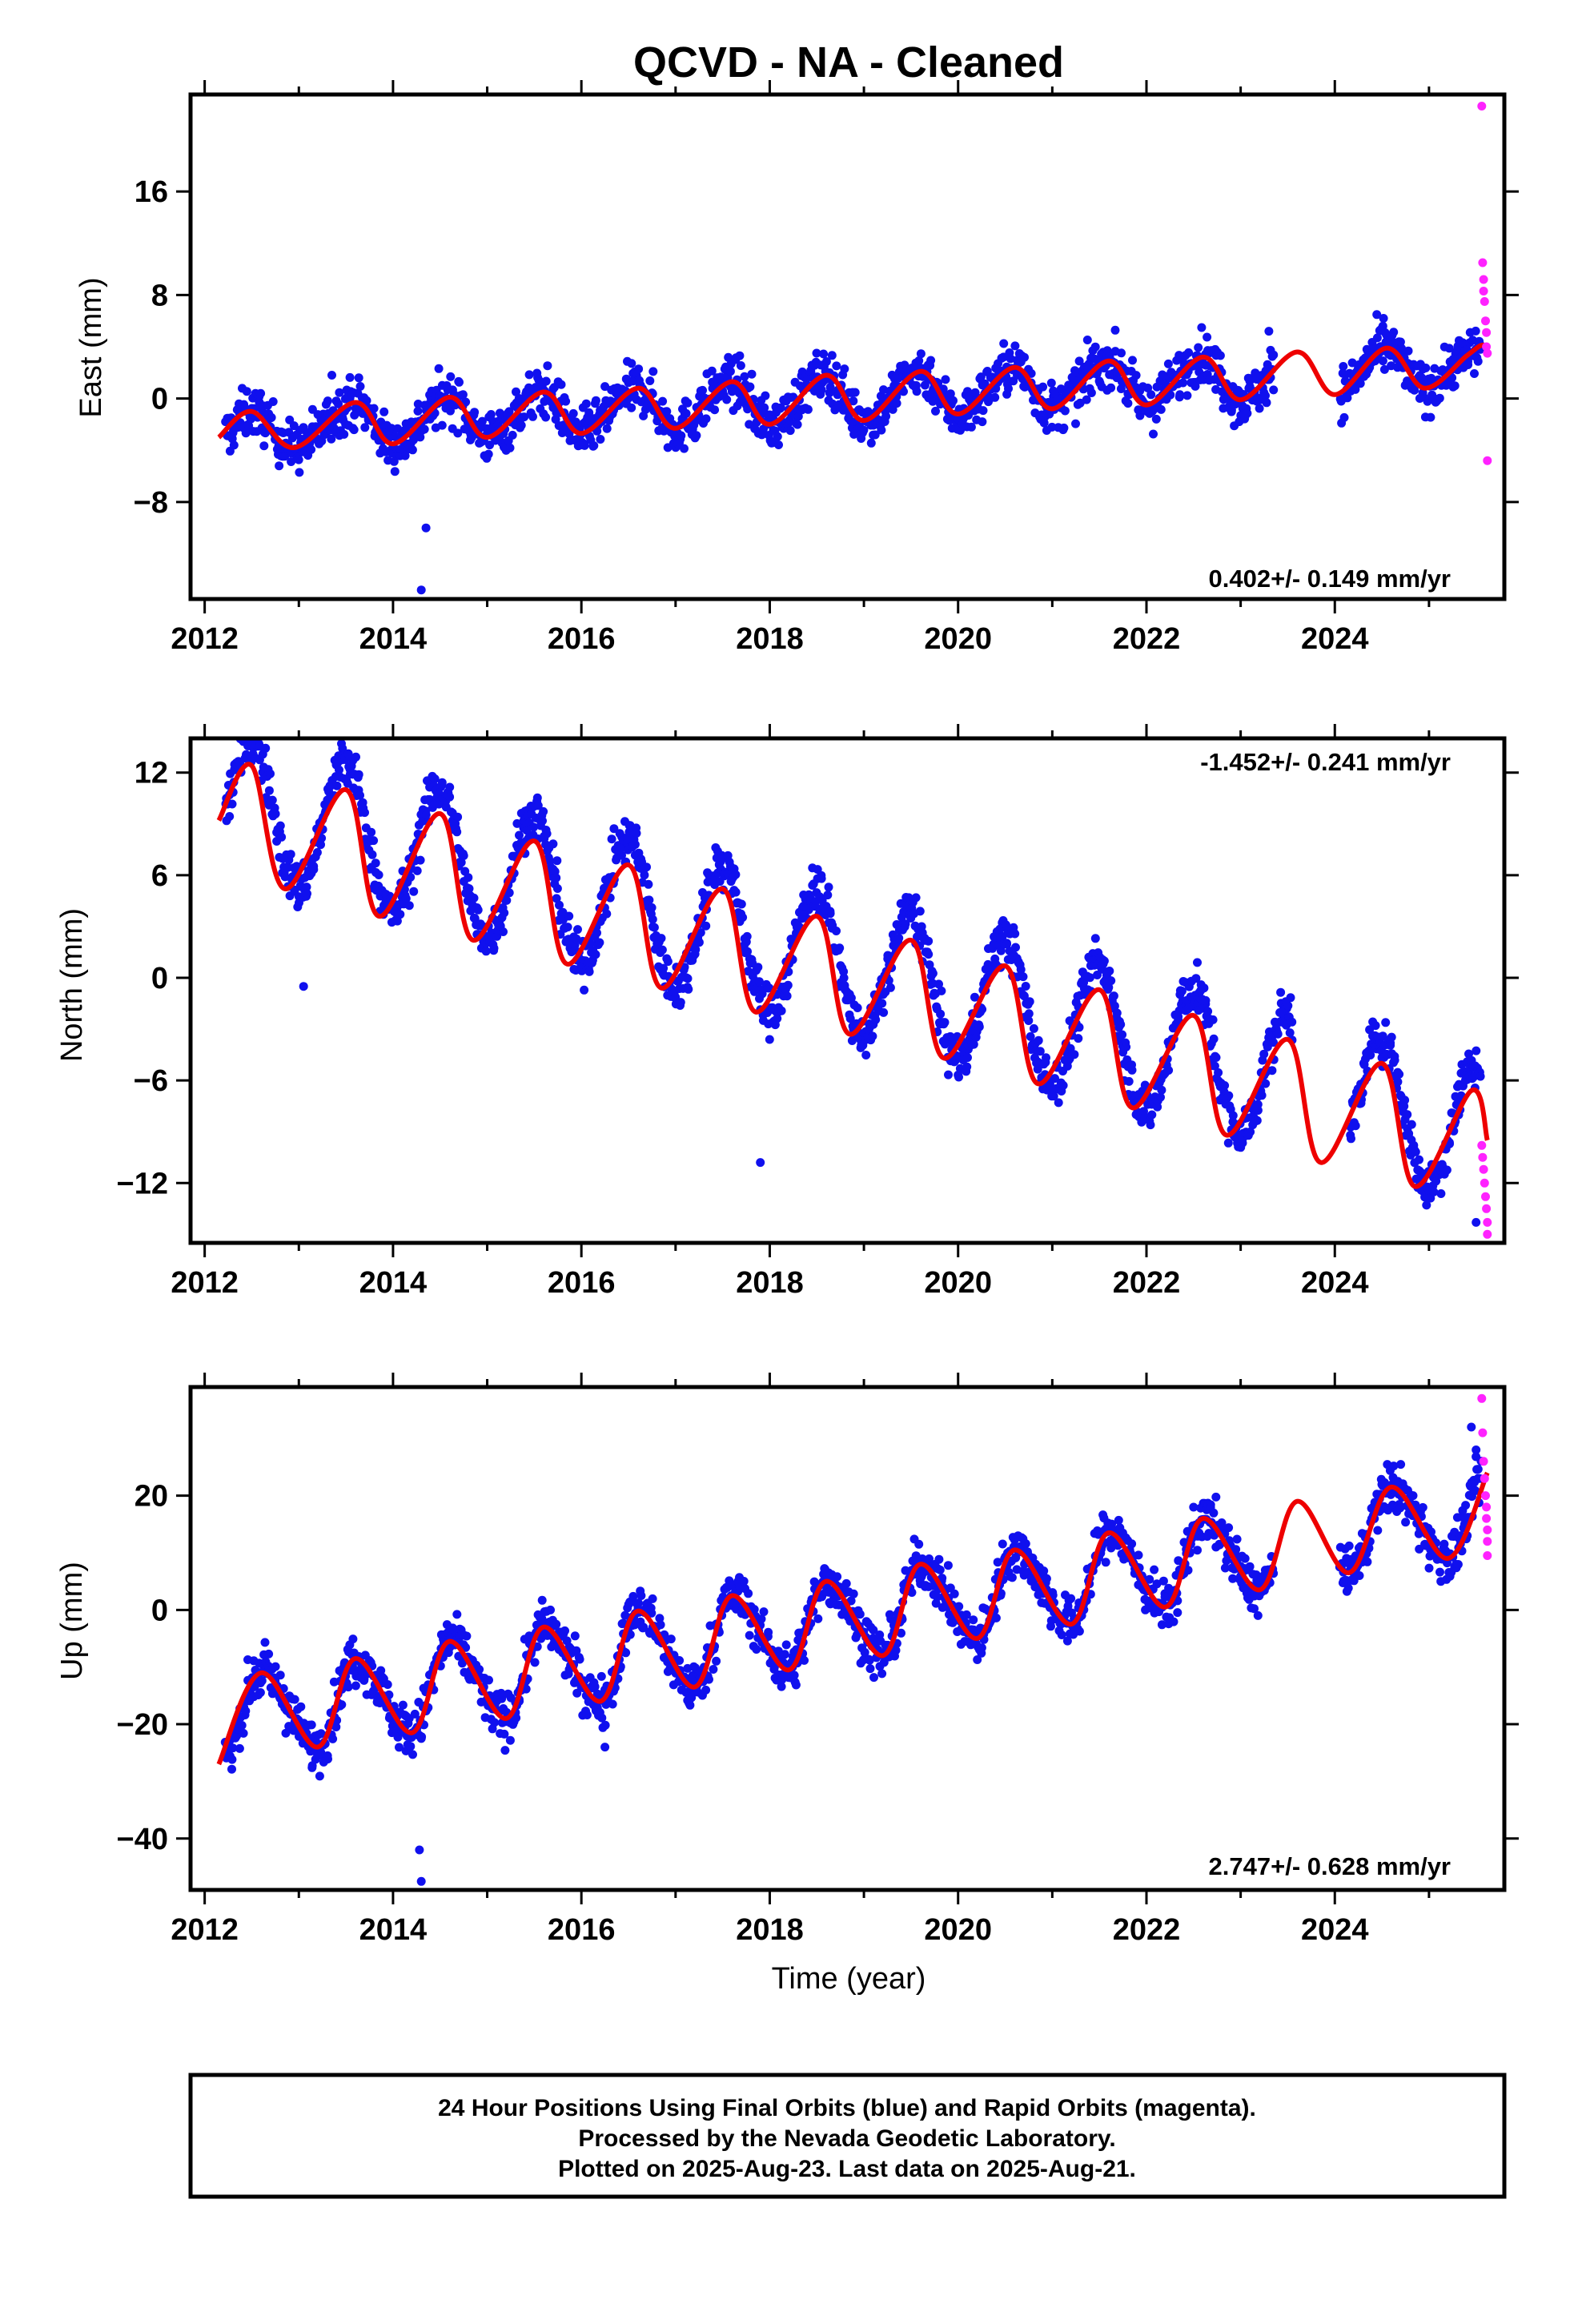  Describe the element at coordinates (1487, 1208) in the screenshot. I see `north-rapid-point` at that location.